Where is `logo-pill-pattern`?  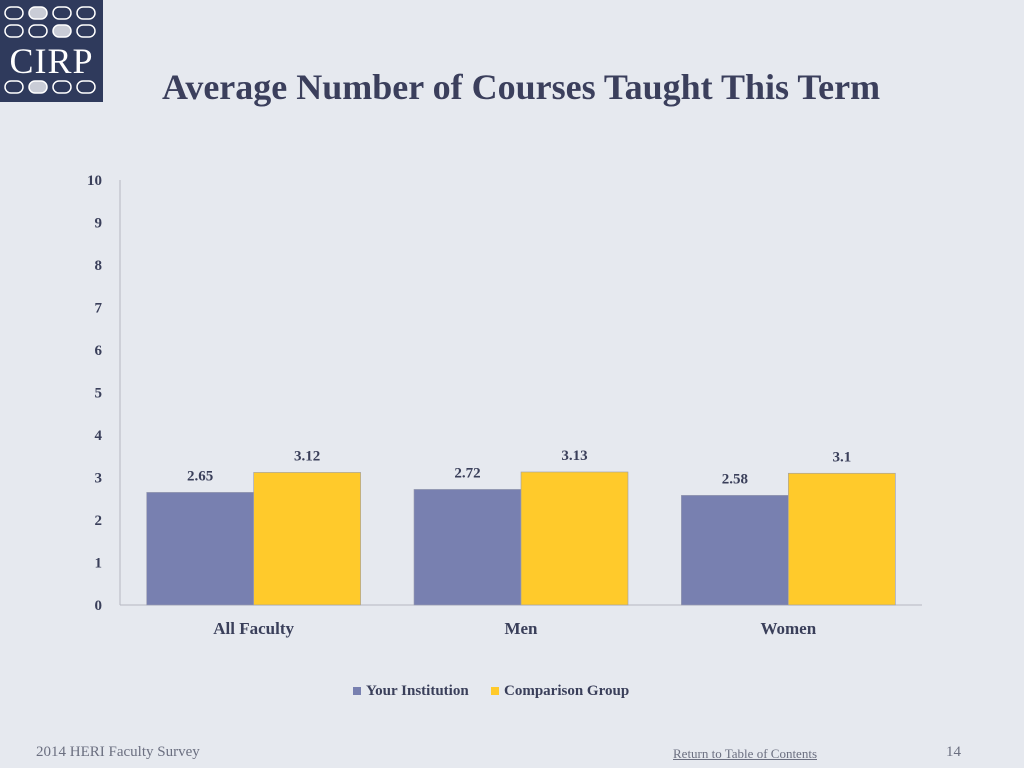 logo-pill-pattern is located at coordinates (50, 50).